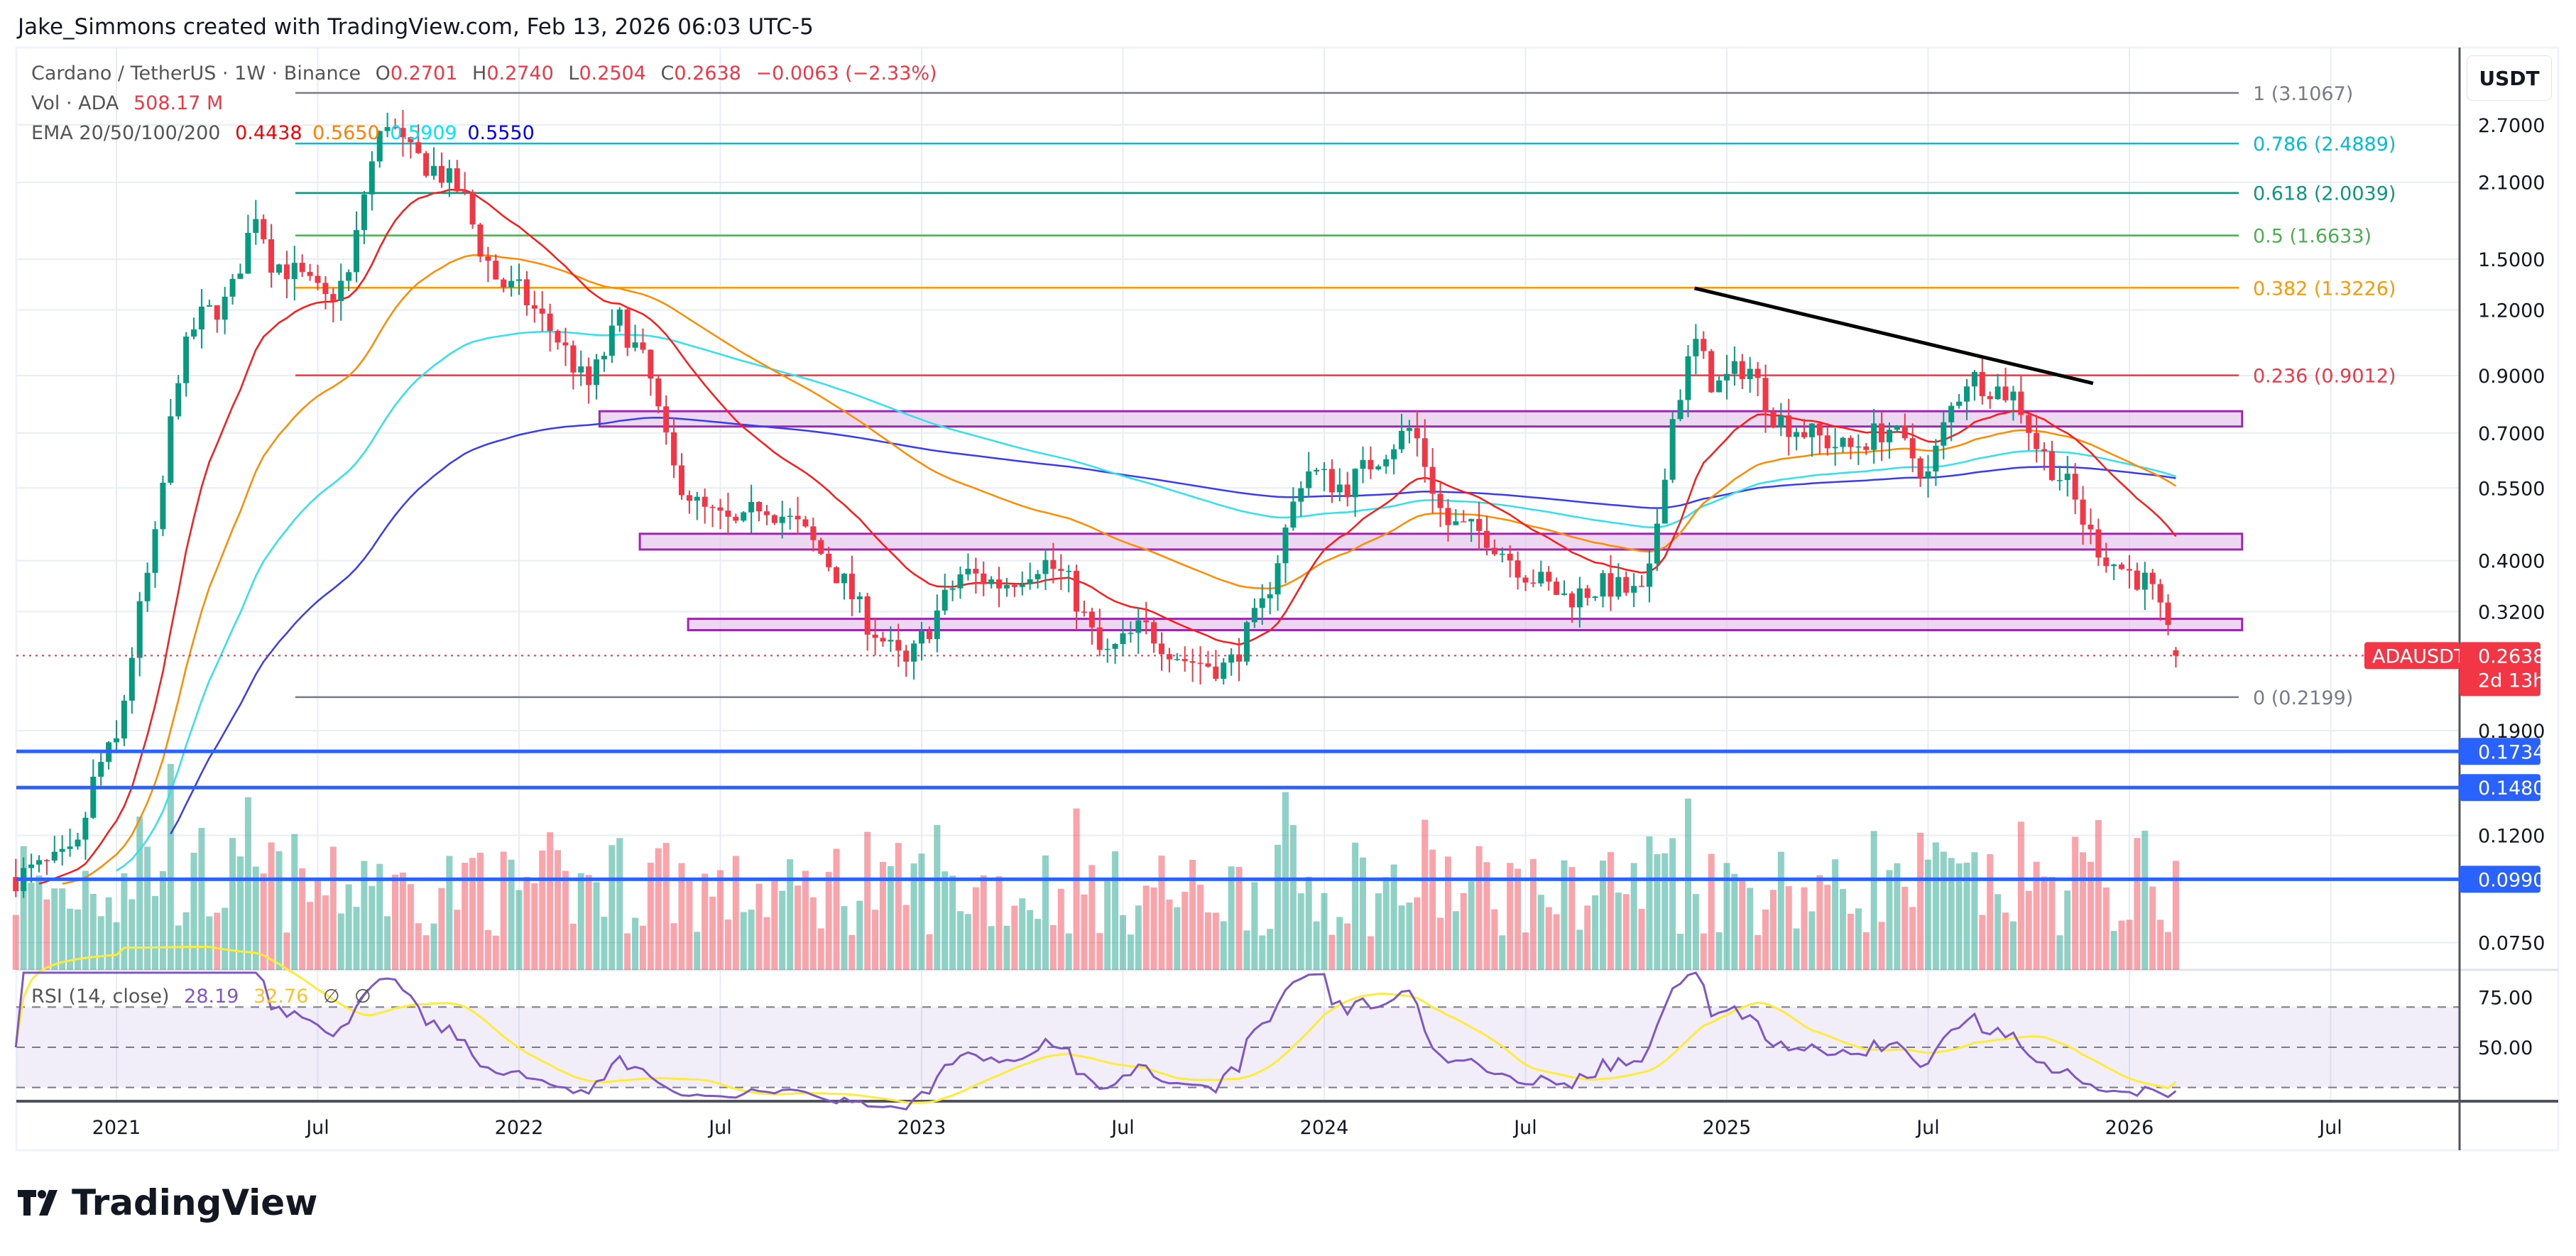  What do you see at coordinates (196, 73) in the screenshot?
I see `symbol-name: Cardano / TetherUS · 1W · Binance` at bounding box center [196, 73].